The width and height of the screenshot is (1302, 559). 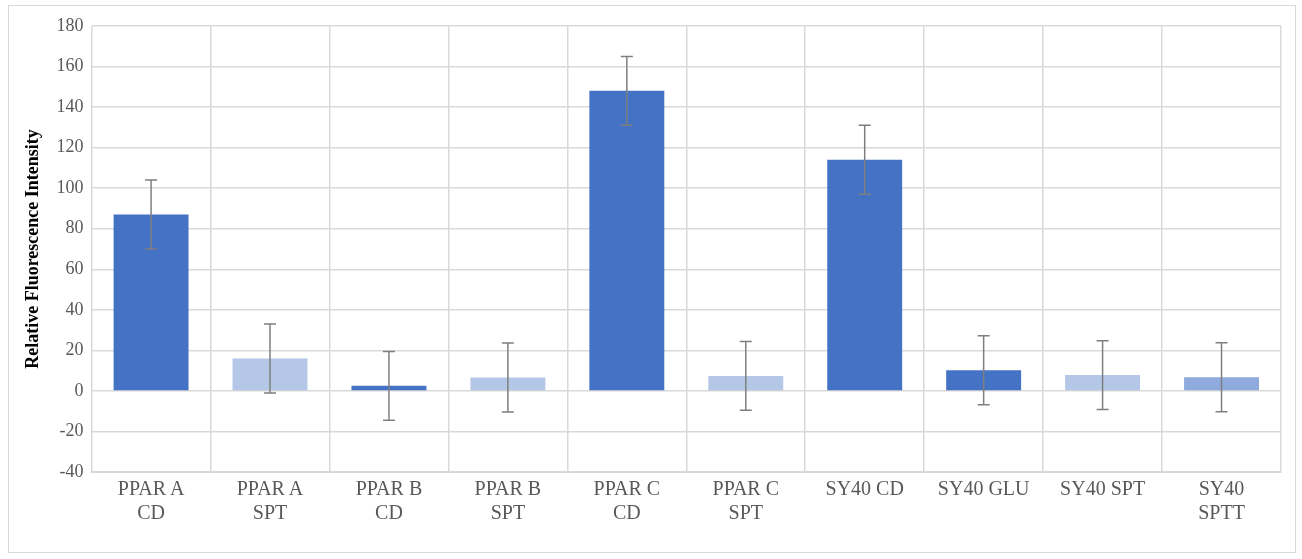 I want to click on x-tick-label: PPAR C CD, so click(x=627, y=500).